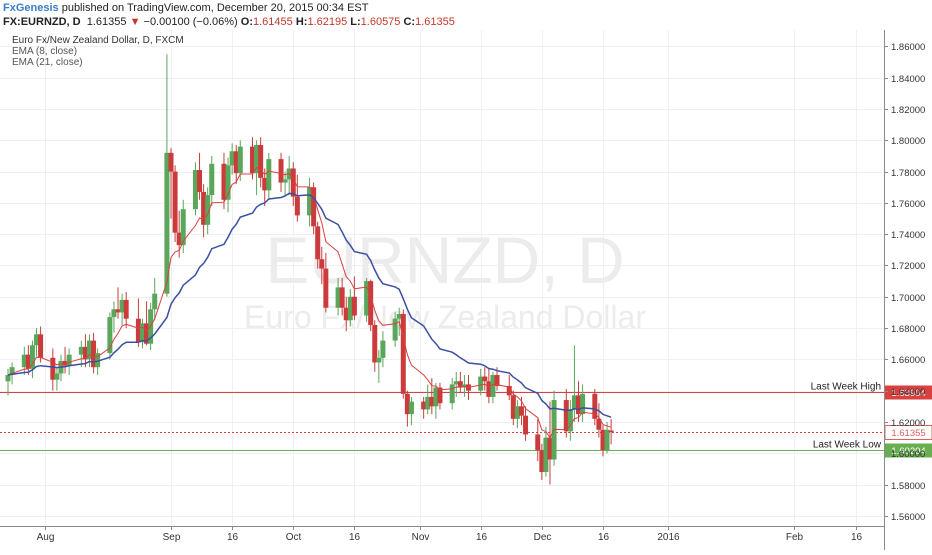 The image size is (932, 555). I want to click on y-tick-label: 1.78000, so click(908, 173).